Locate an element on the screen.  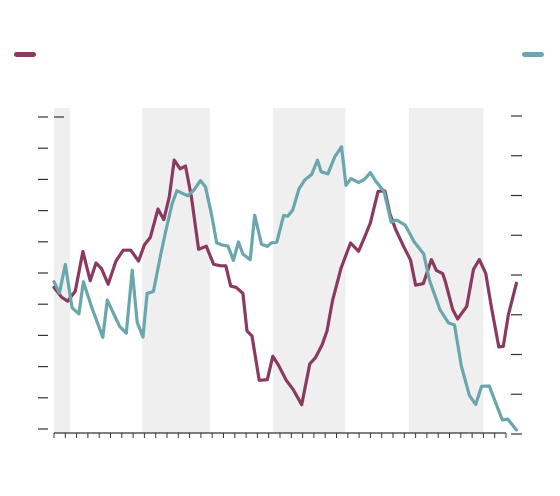
legend-swatch-b is located at coordinates (533, 54).